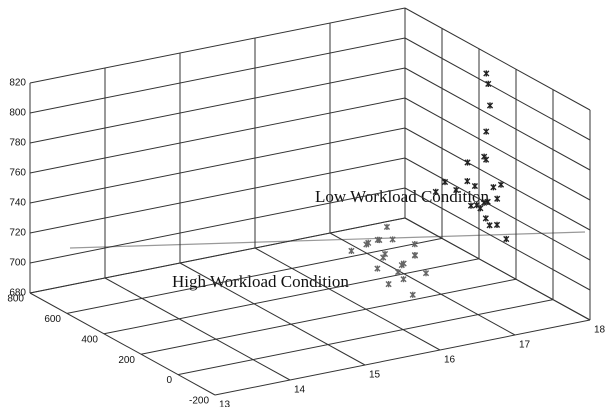 Image resolution: width=609 pixels, height=412 pixels. What do you see at coordinates (126, 360) in the screenshot?
I see `y-tick-label: 200` at bounding box center [126, 360].